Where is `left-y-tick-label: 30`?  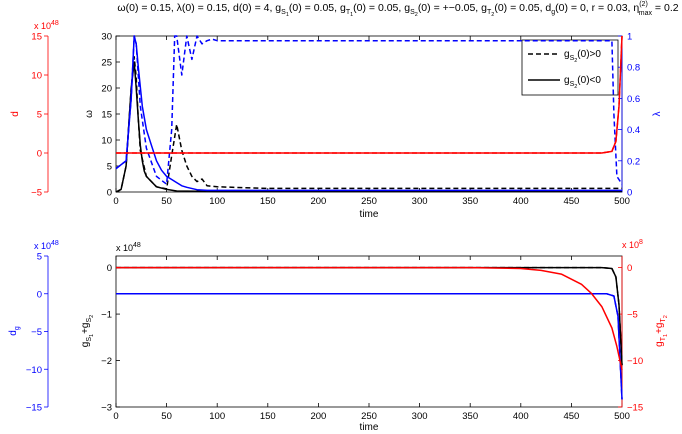 left-y-tick-label: 30 is located at coordinates (106, 37).